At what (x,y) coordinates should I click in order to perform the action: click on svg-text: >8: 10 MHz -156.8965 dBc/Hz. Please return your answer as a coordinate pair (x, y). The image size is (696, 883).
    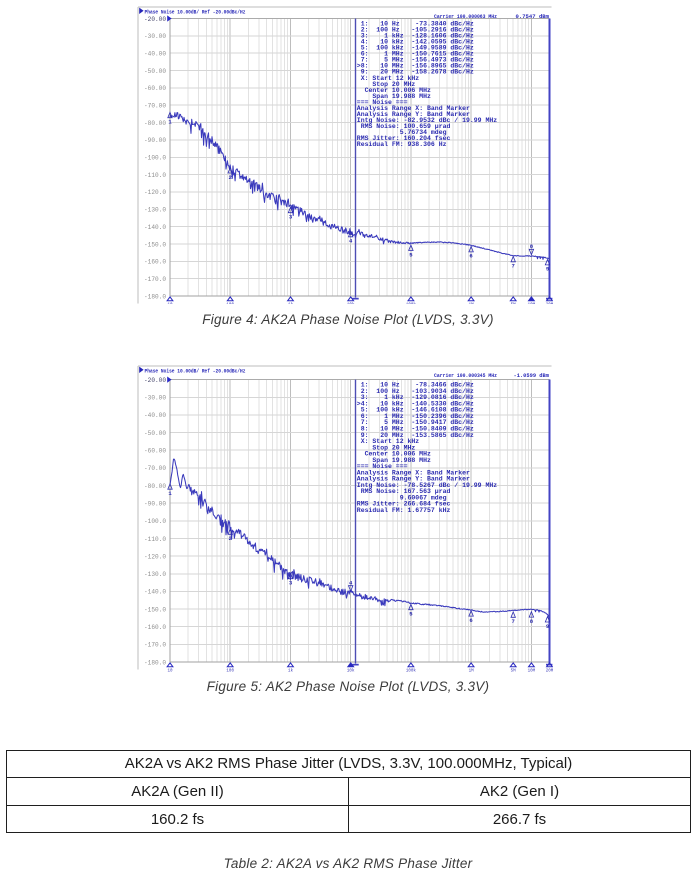
    Looking at the image, I should click on (415, 66).